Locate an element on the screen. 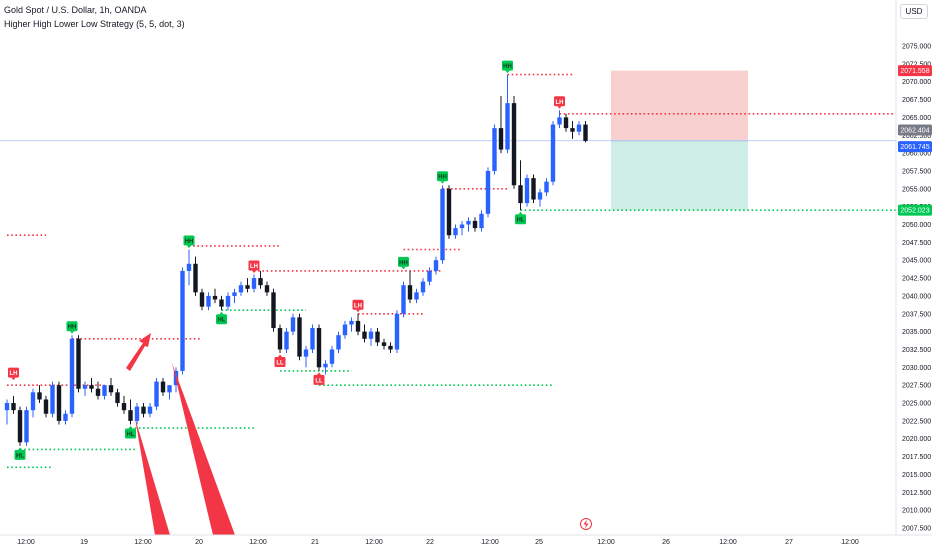  price-tick-label: 2020.000 is located at coordinates (916, 439).